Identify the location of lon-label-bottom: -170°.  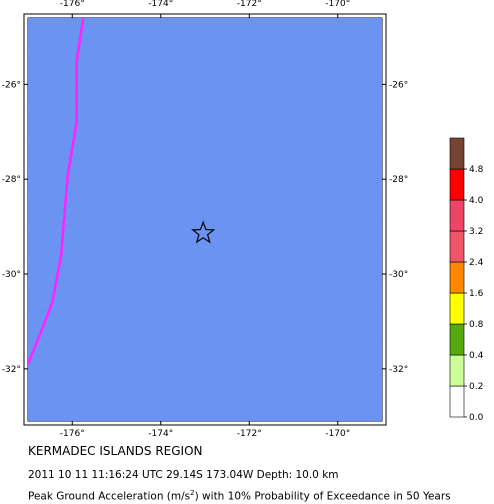
(337, 434).